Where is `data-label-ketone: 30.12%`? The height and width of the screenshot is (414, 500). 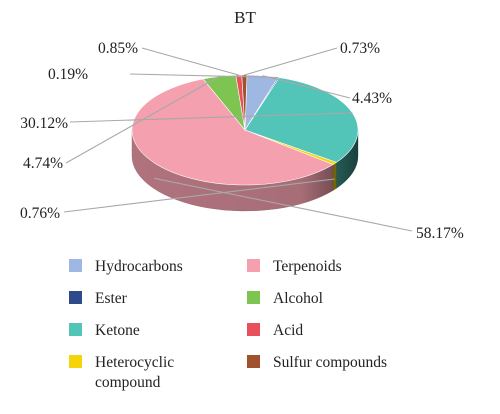 data-label-ketone: 30.12% is located at coordinates (44, 123).